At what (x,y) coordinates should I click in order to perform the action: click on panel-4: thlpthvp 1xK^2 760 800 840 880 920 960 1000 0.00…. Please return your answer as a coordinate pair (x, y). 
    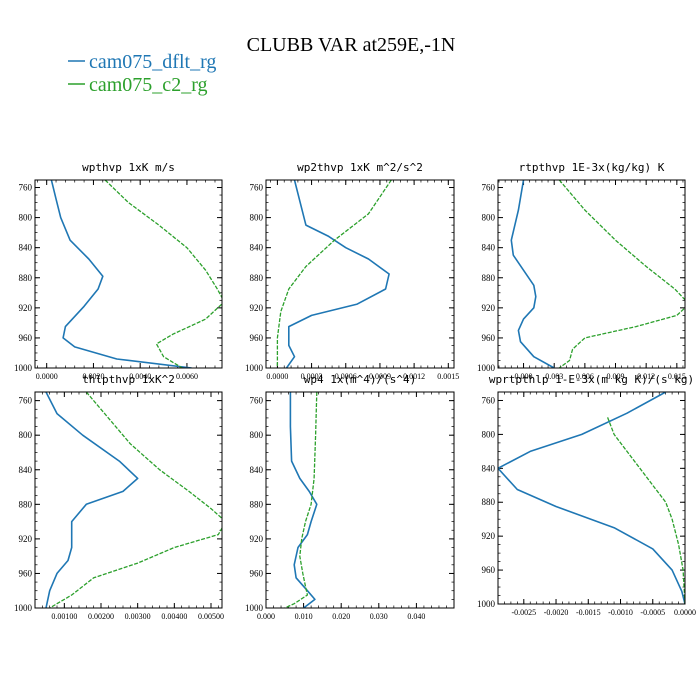
    Looking at the image, I should click on (119, 497).